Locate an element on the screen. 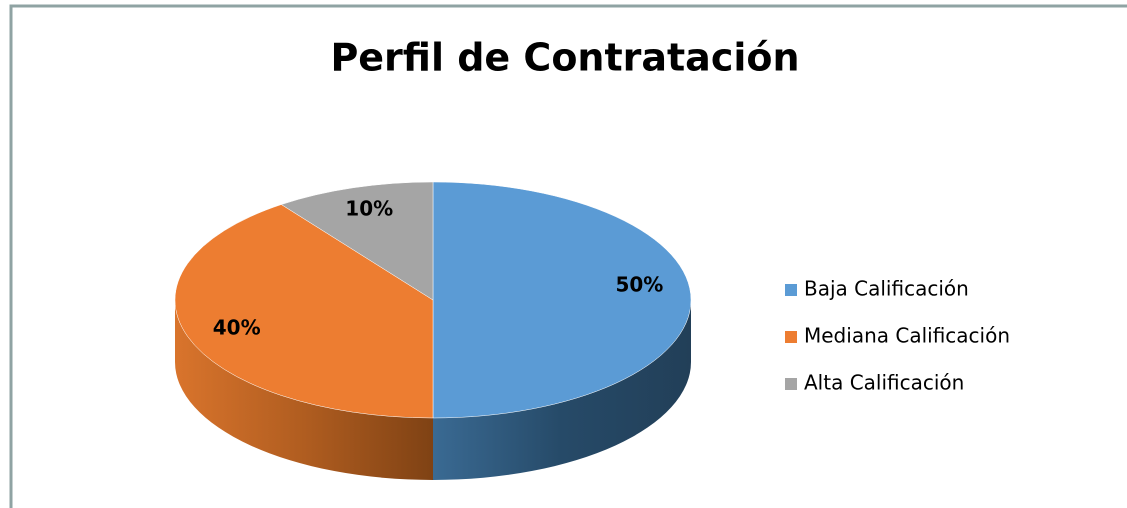  legend-label: Baja Calificación is located at coordinates (886, 289).